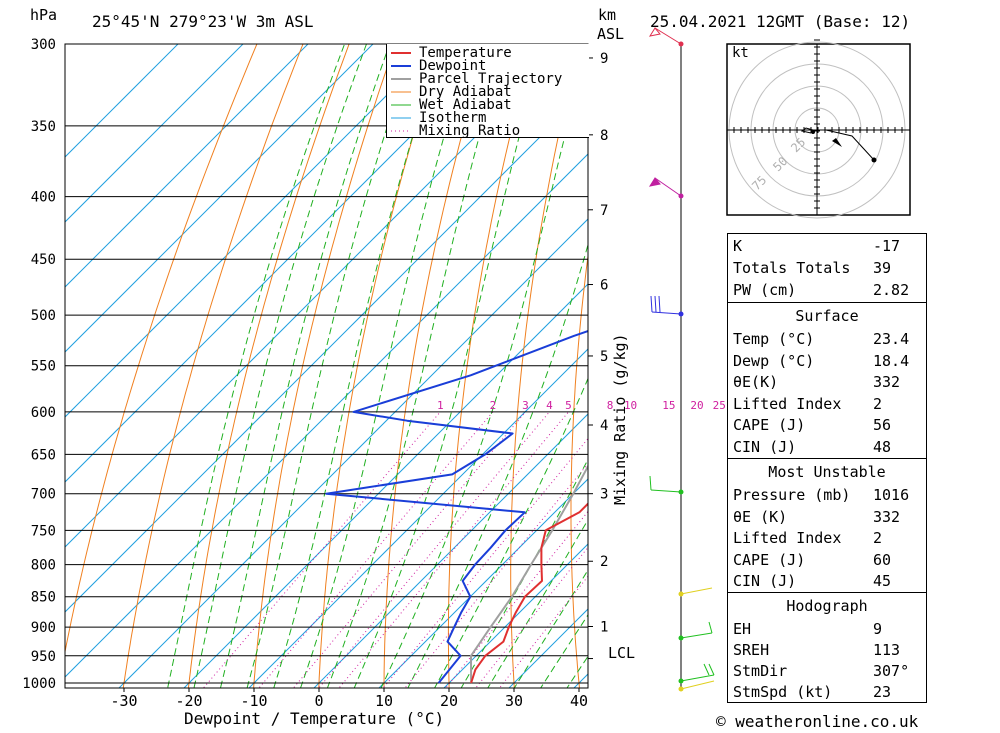 This screenshot has width=1000, height=733. What do you see at coordinates (774, 361) in the screenshot?
I see `surface-dewp-label: Dewp (°C)` at bounding box center [774, 361].